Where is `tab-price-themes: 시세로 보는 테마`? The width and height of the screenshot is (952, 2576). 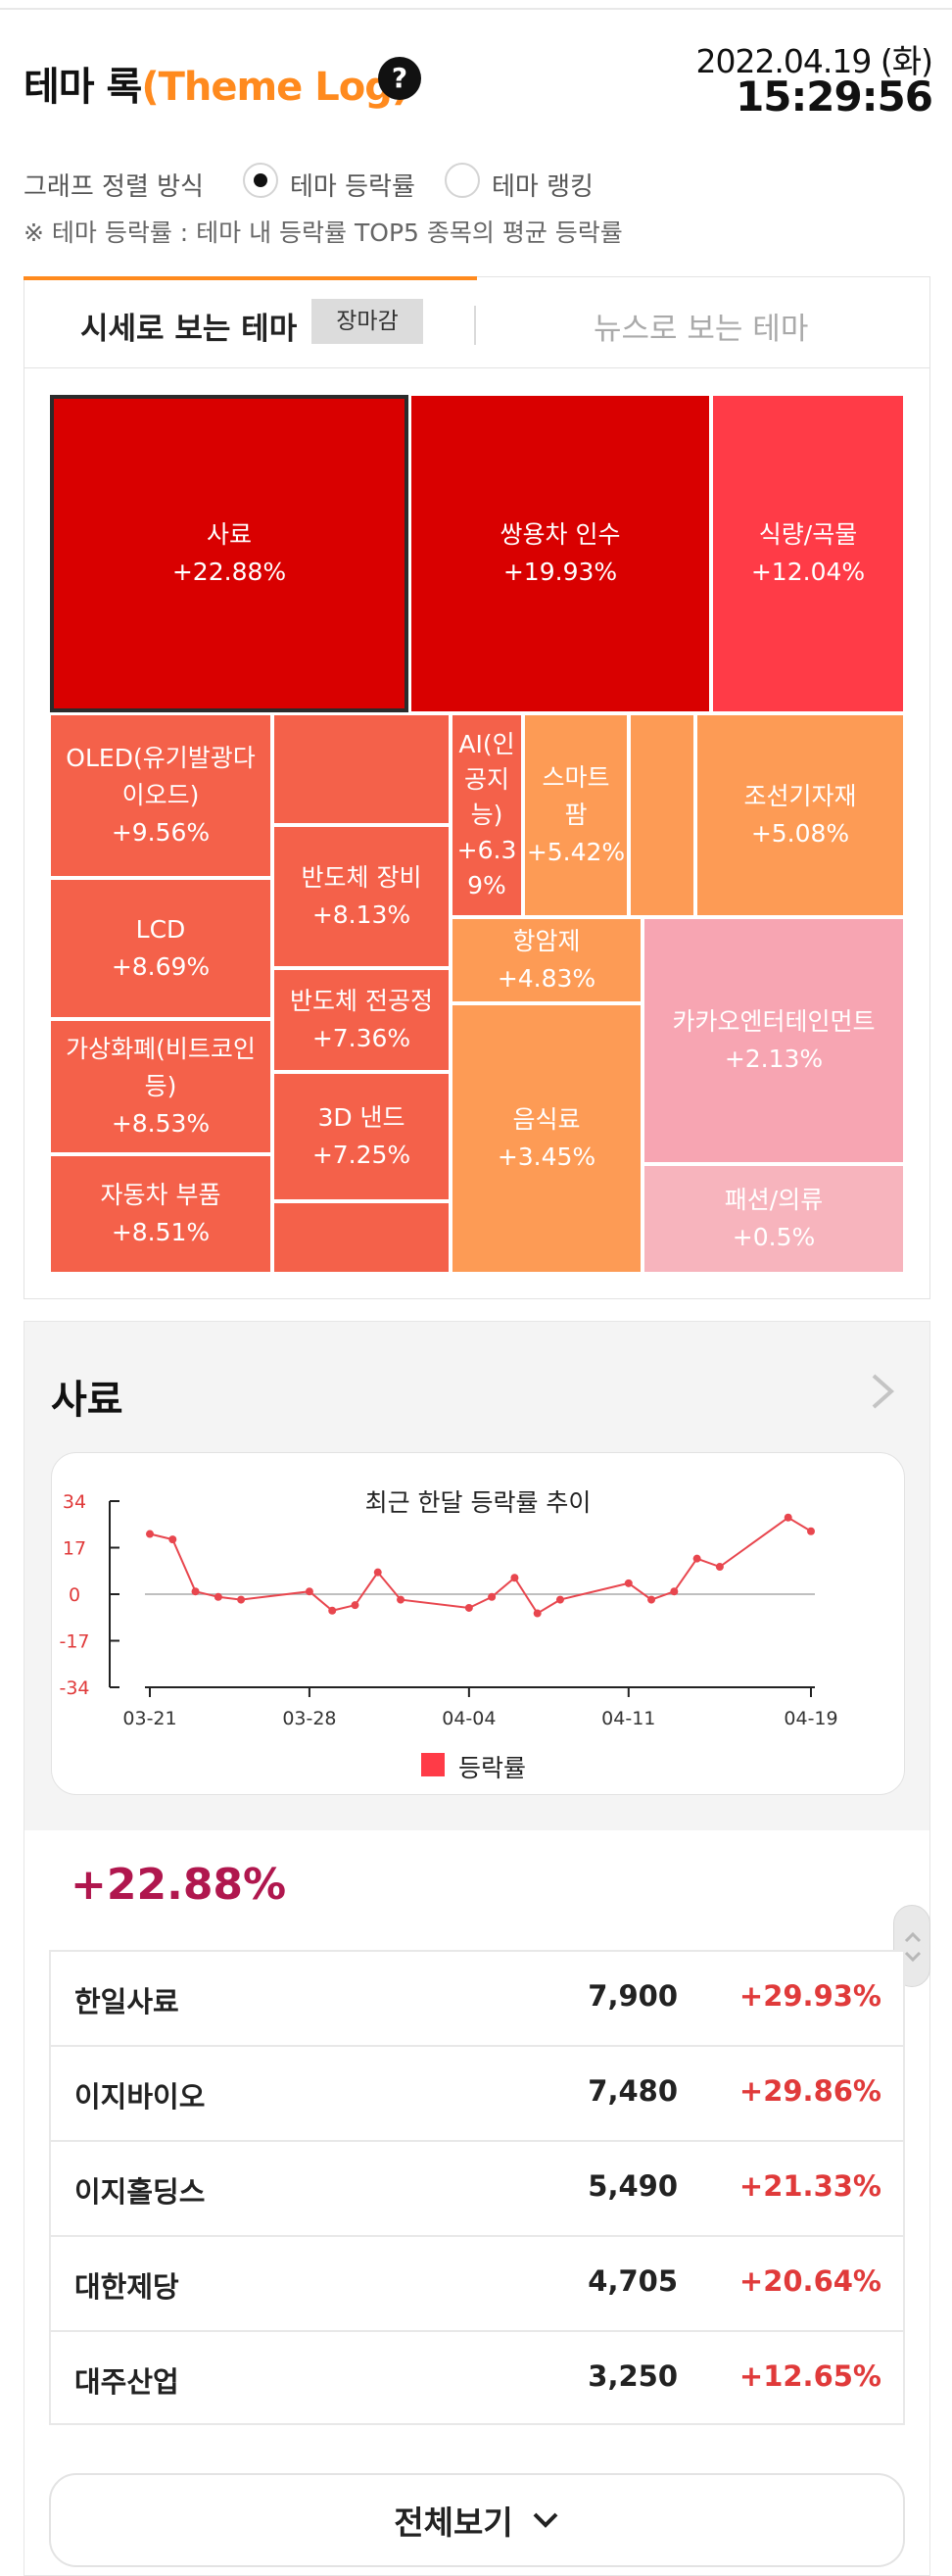 tab-price-themes: 시세로 보는 테마 is located at coordinates (189, 329).